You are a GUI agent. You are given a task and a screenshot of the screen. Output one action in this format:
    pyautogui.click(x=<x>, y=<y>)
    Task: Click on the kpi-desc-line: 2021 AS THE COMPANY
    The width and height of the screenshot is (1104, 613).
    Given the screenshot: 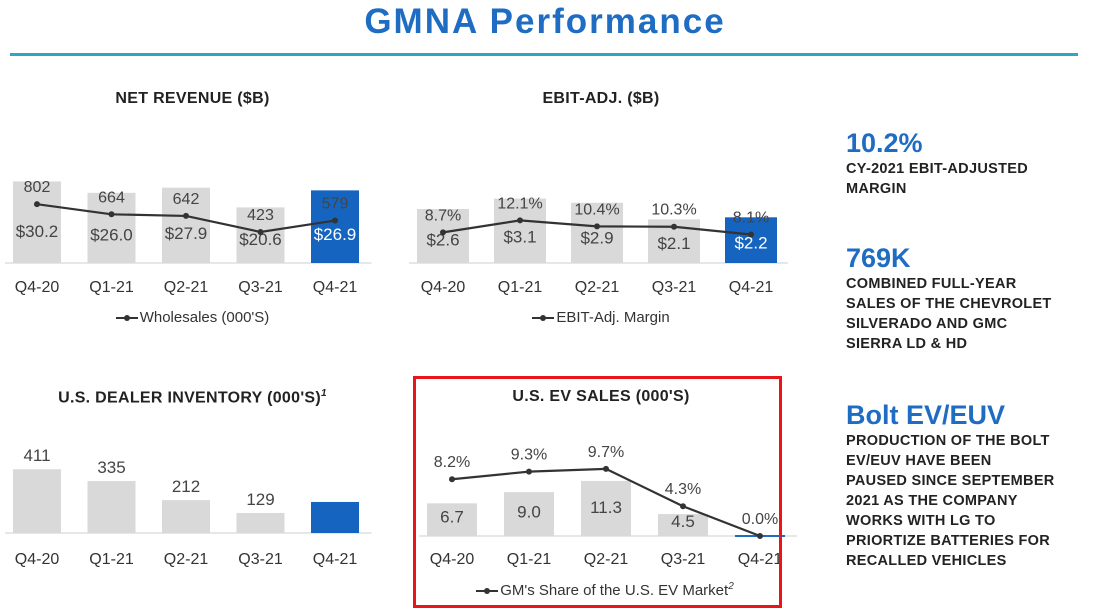 What is the action you would take?
    pyautogui.click(x=932, y=501)
    